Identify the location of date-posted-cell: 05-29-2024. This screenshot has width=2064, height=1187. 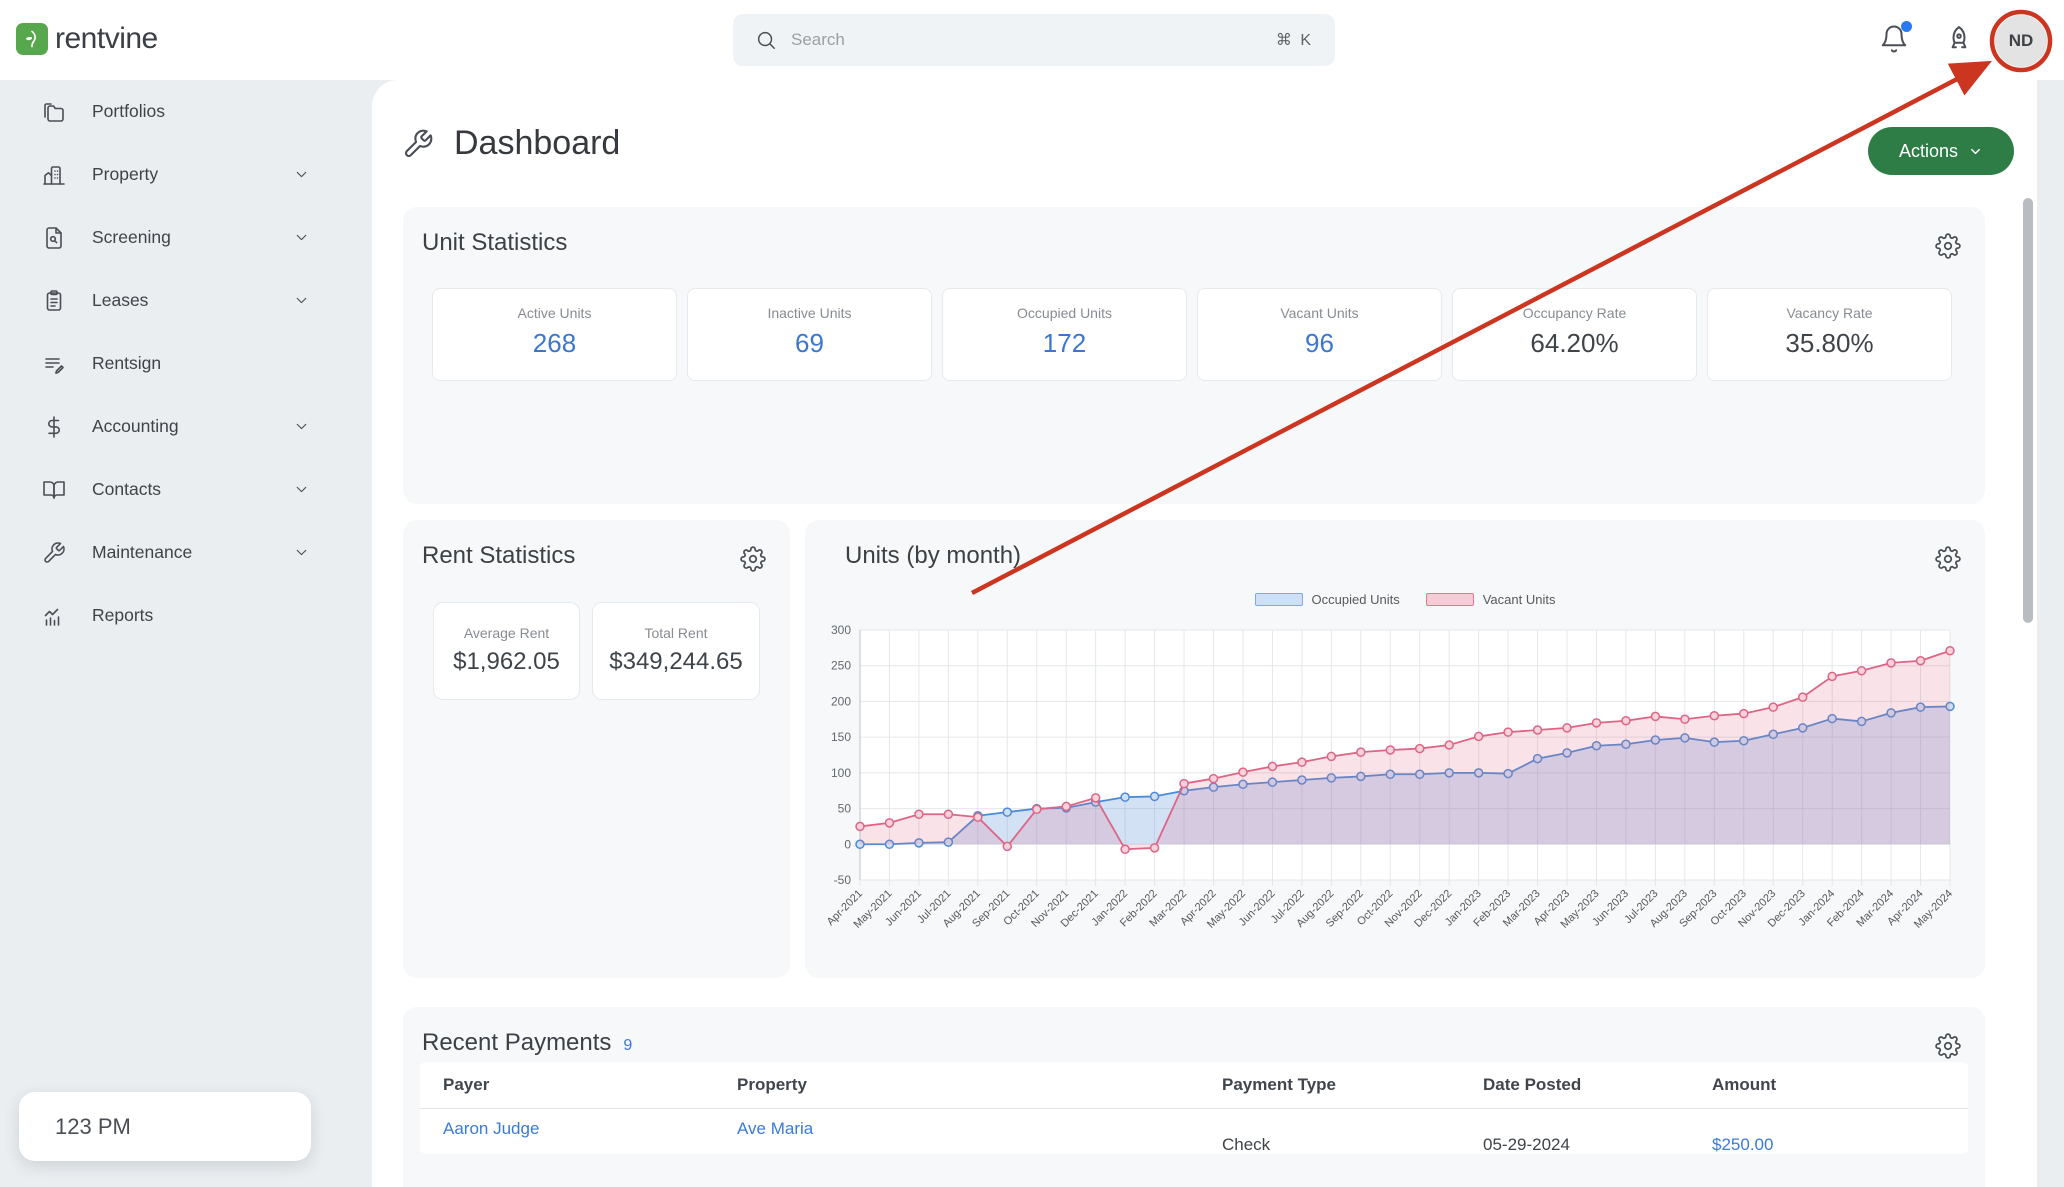
(1526, 1144).